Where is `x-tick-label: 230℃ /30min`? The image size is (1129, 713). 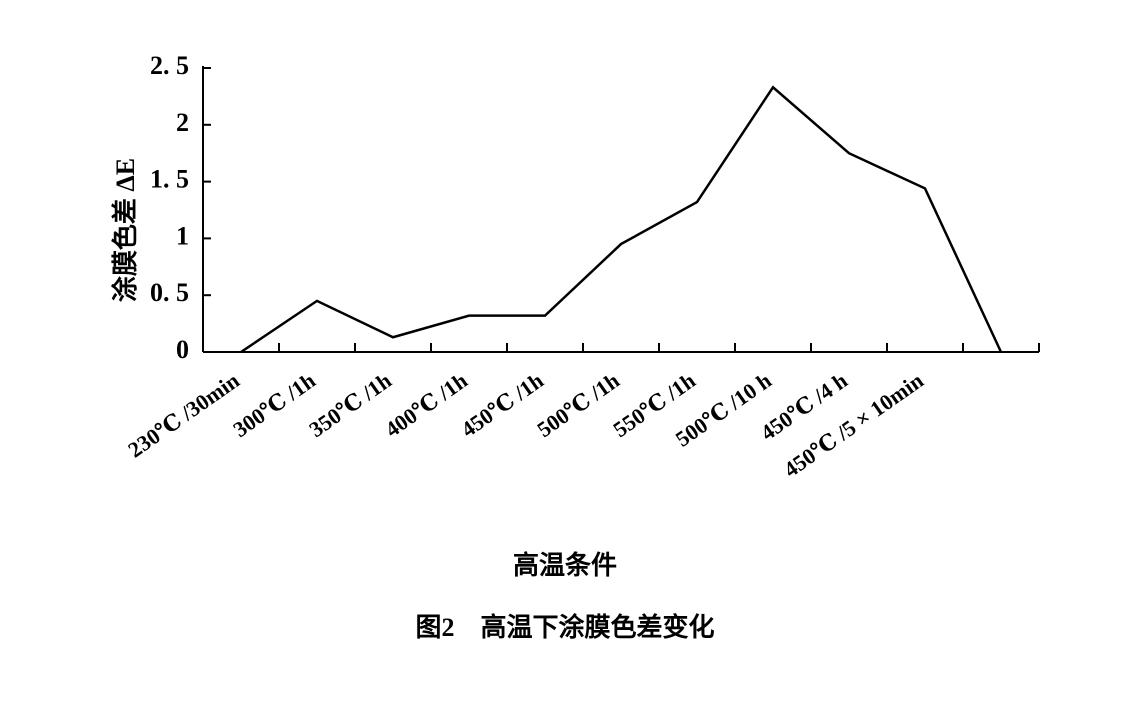 x-tick-label: 230℃ /30min is located at coordinates (183, 415).